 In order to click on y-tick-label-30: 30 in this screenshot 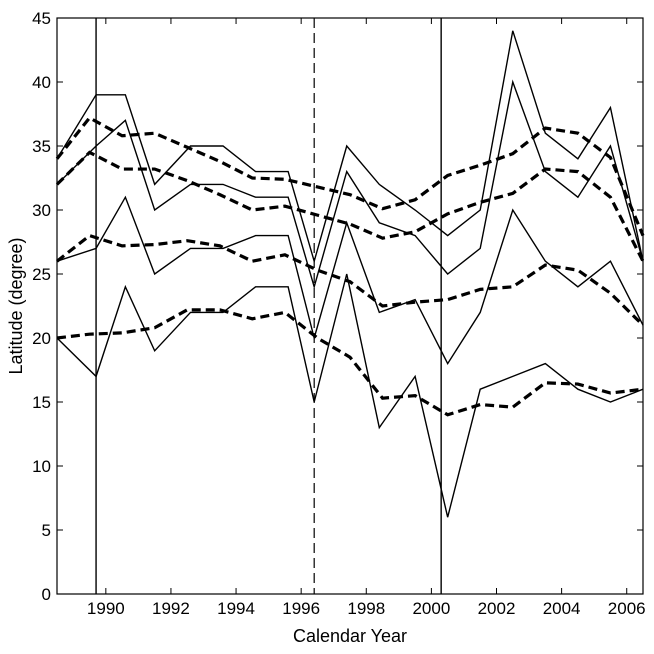, I will do `click(41, 210)`.